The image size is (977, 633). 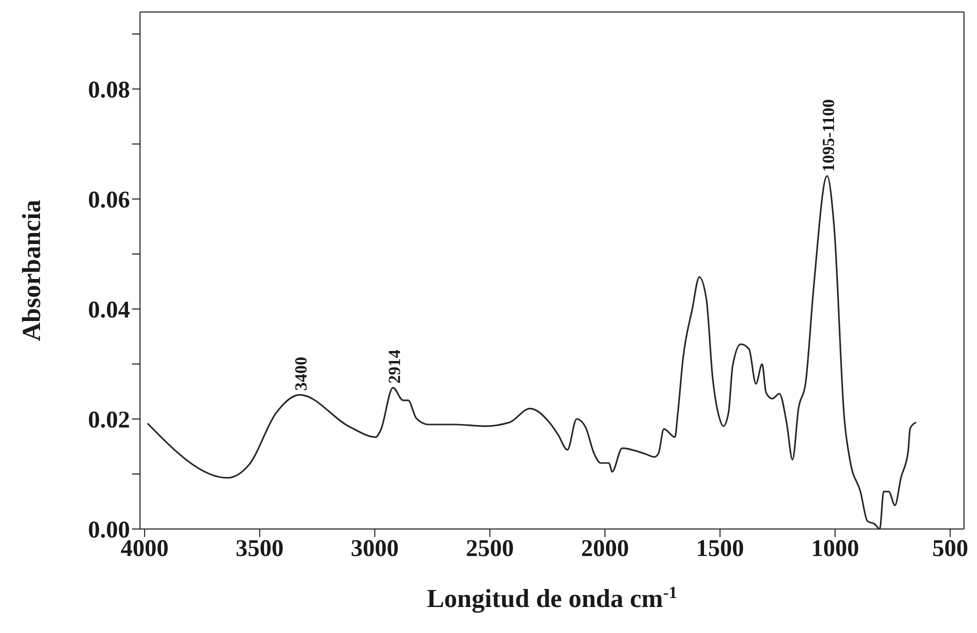 I want to click on y-axis-title: Absorbancia, so click(x=31, y=271).